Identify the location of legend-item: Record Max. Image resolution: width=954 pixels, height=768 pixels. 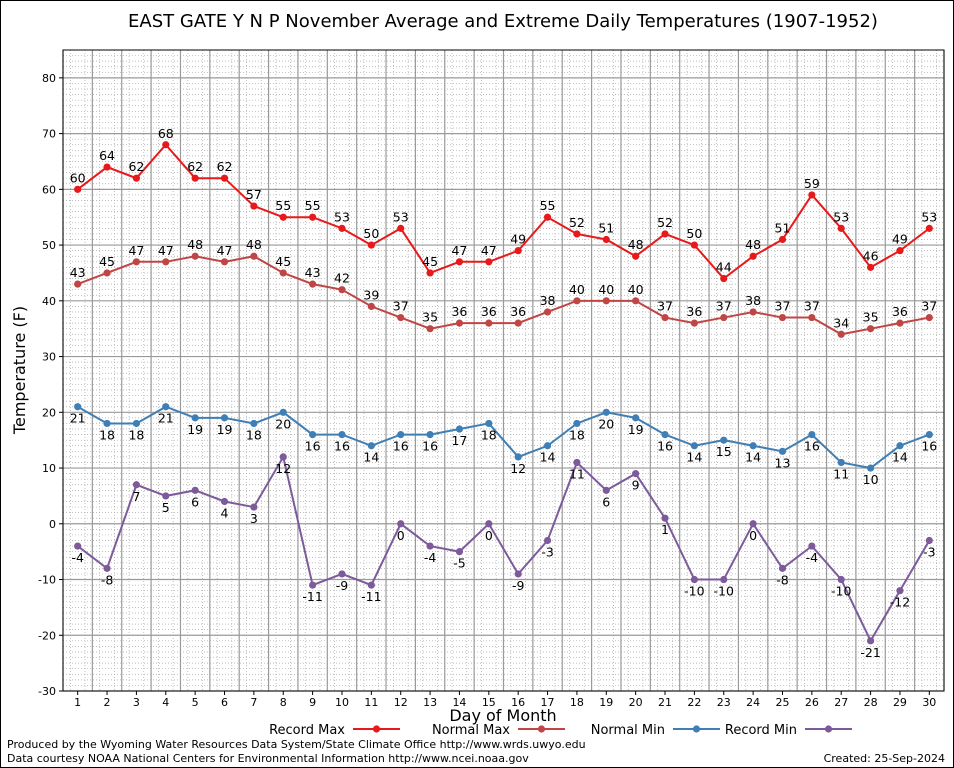
(334, 730).